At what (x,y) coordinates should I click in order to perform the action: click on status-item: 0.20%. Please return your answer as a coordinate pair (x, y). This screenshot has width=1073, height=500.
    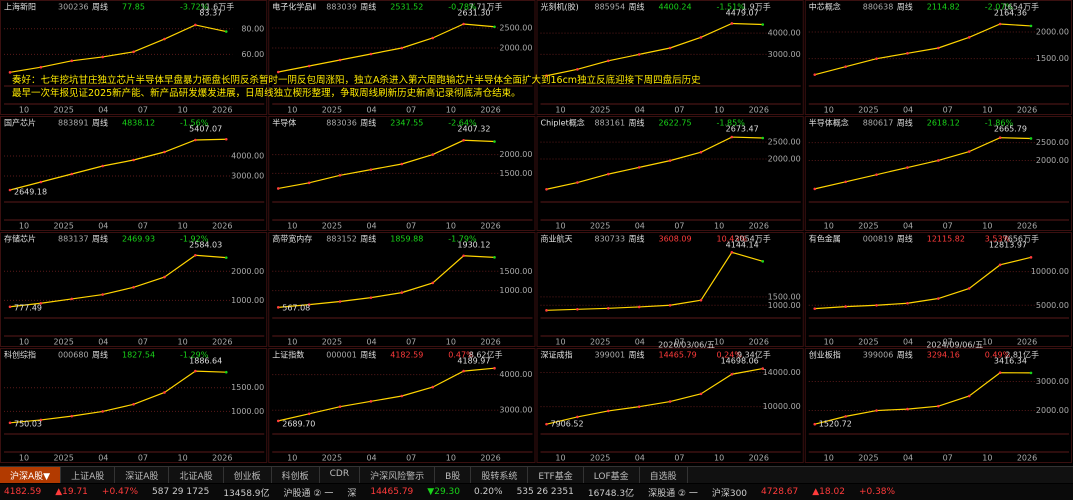
    Looking at the image, I should click on (488, 492).